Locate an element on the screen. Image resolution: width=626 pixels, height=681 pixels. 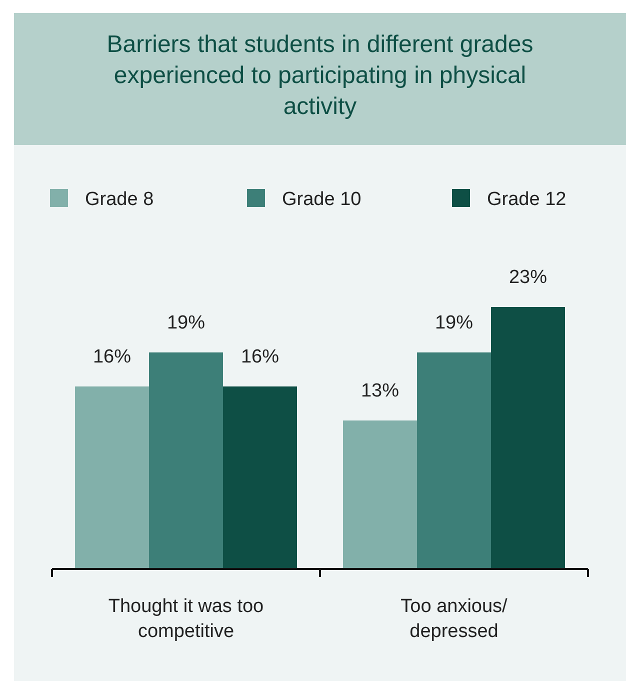
data-label: 13% is located at coordinates (380, 391).